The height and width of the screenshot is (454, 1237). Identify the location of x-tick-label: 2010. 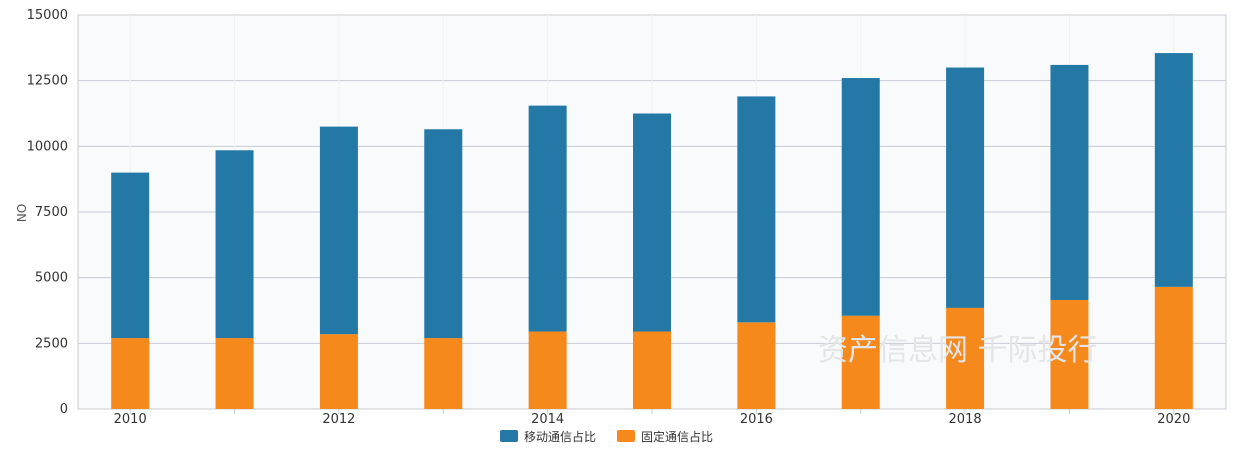
(130, 419).